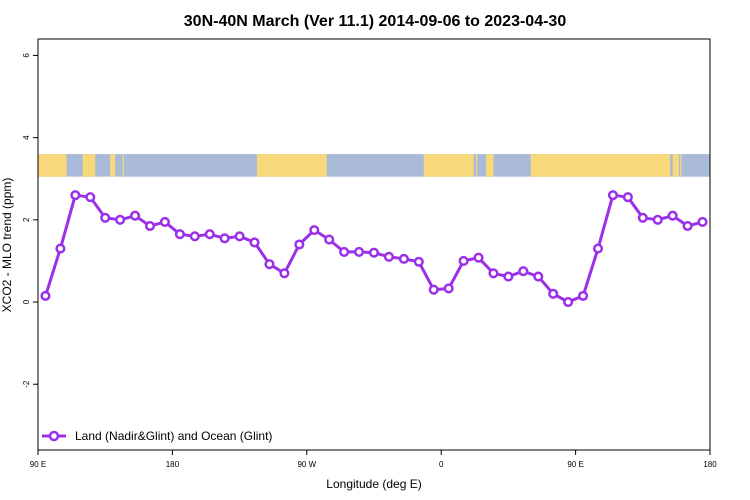  I want to click on world-map-band, so click(374, 165).